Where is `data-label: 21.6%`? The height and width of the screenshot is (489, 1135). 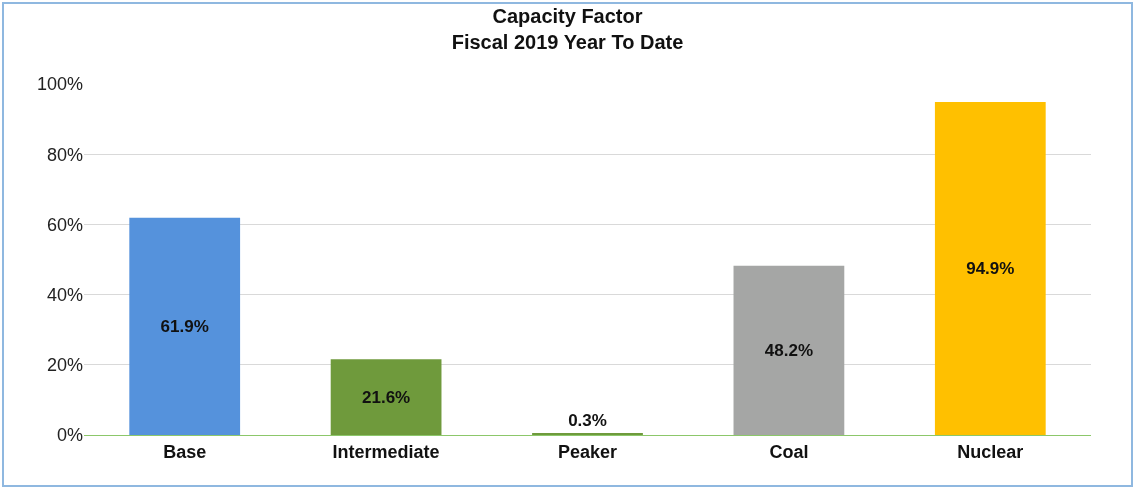
data-label: 21.6% is located at coordinates (386, 397).